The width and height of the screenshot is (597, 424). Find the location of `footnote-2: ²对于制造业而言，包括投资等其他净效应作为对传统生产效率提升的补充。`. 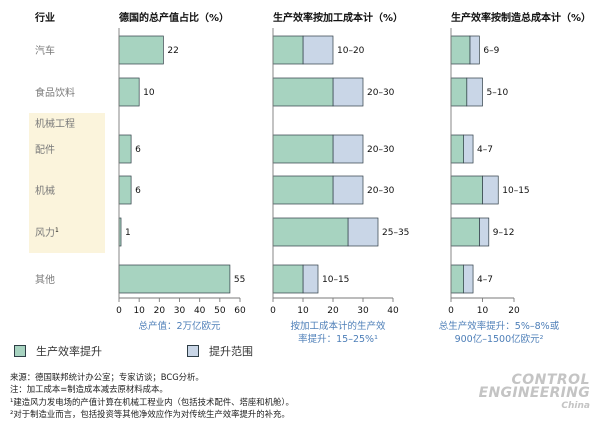

footnote-2: ²对于制造业而言，包括投资等其他净效应作为对传统生产效率提升的补充。 is located at coordinates (150, 414).